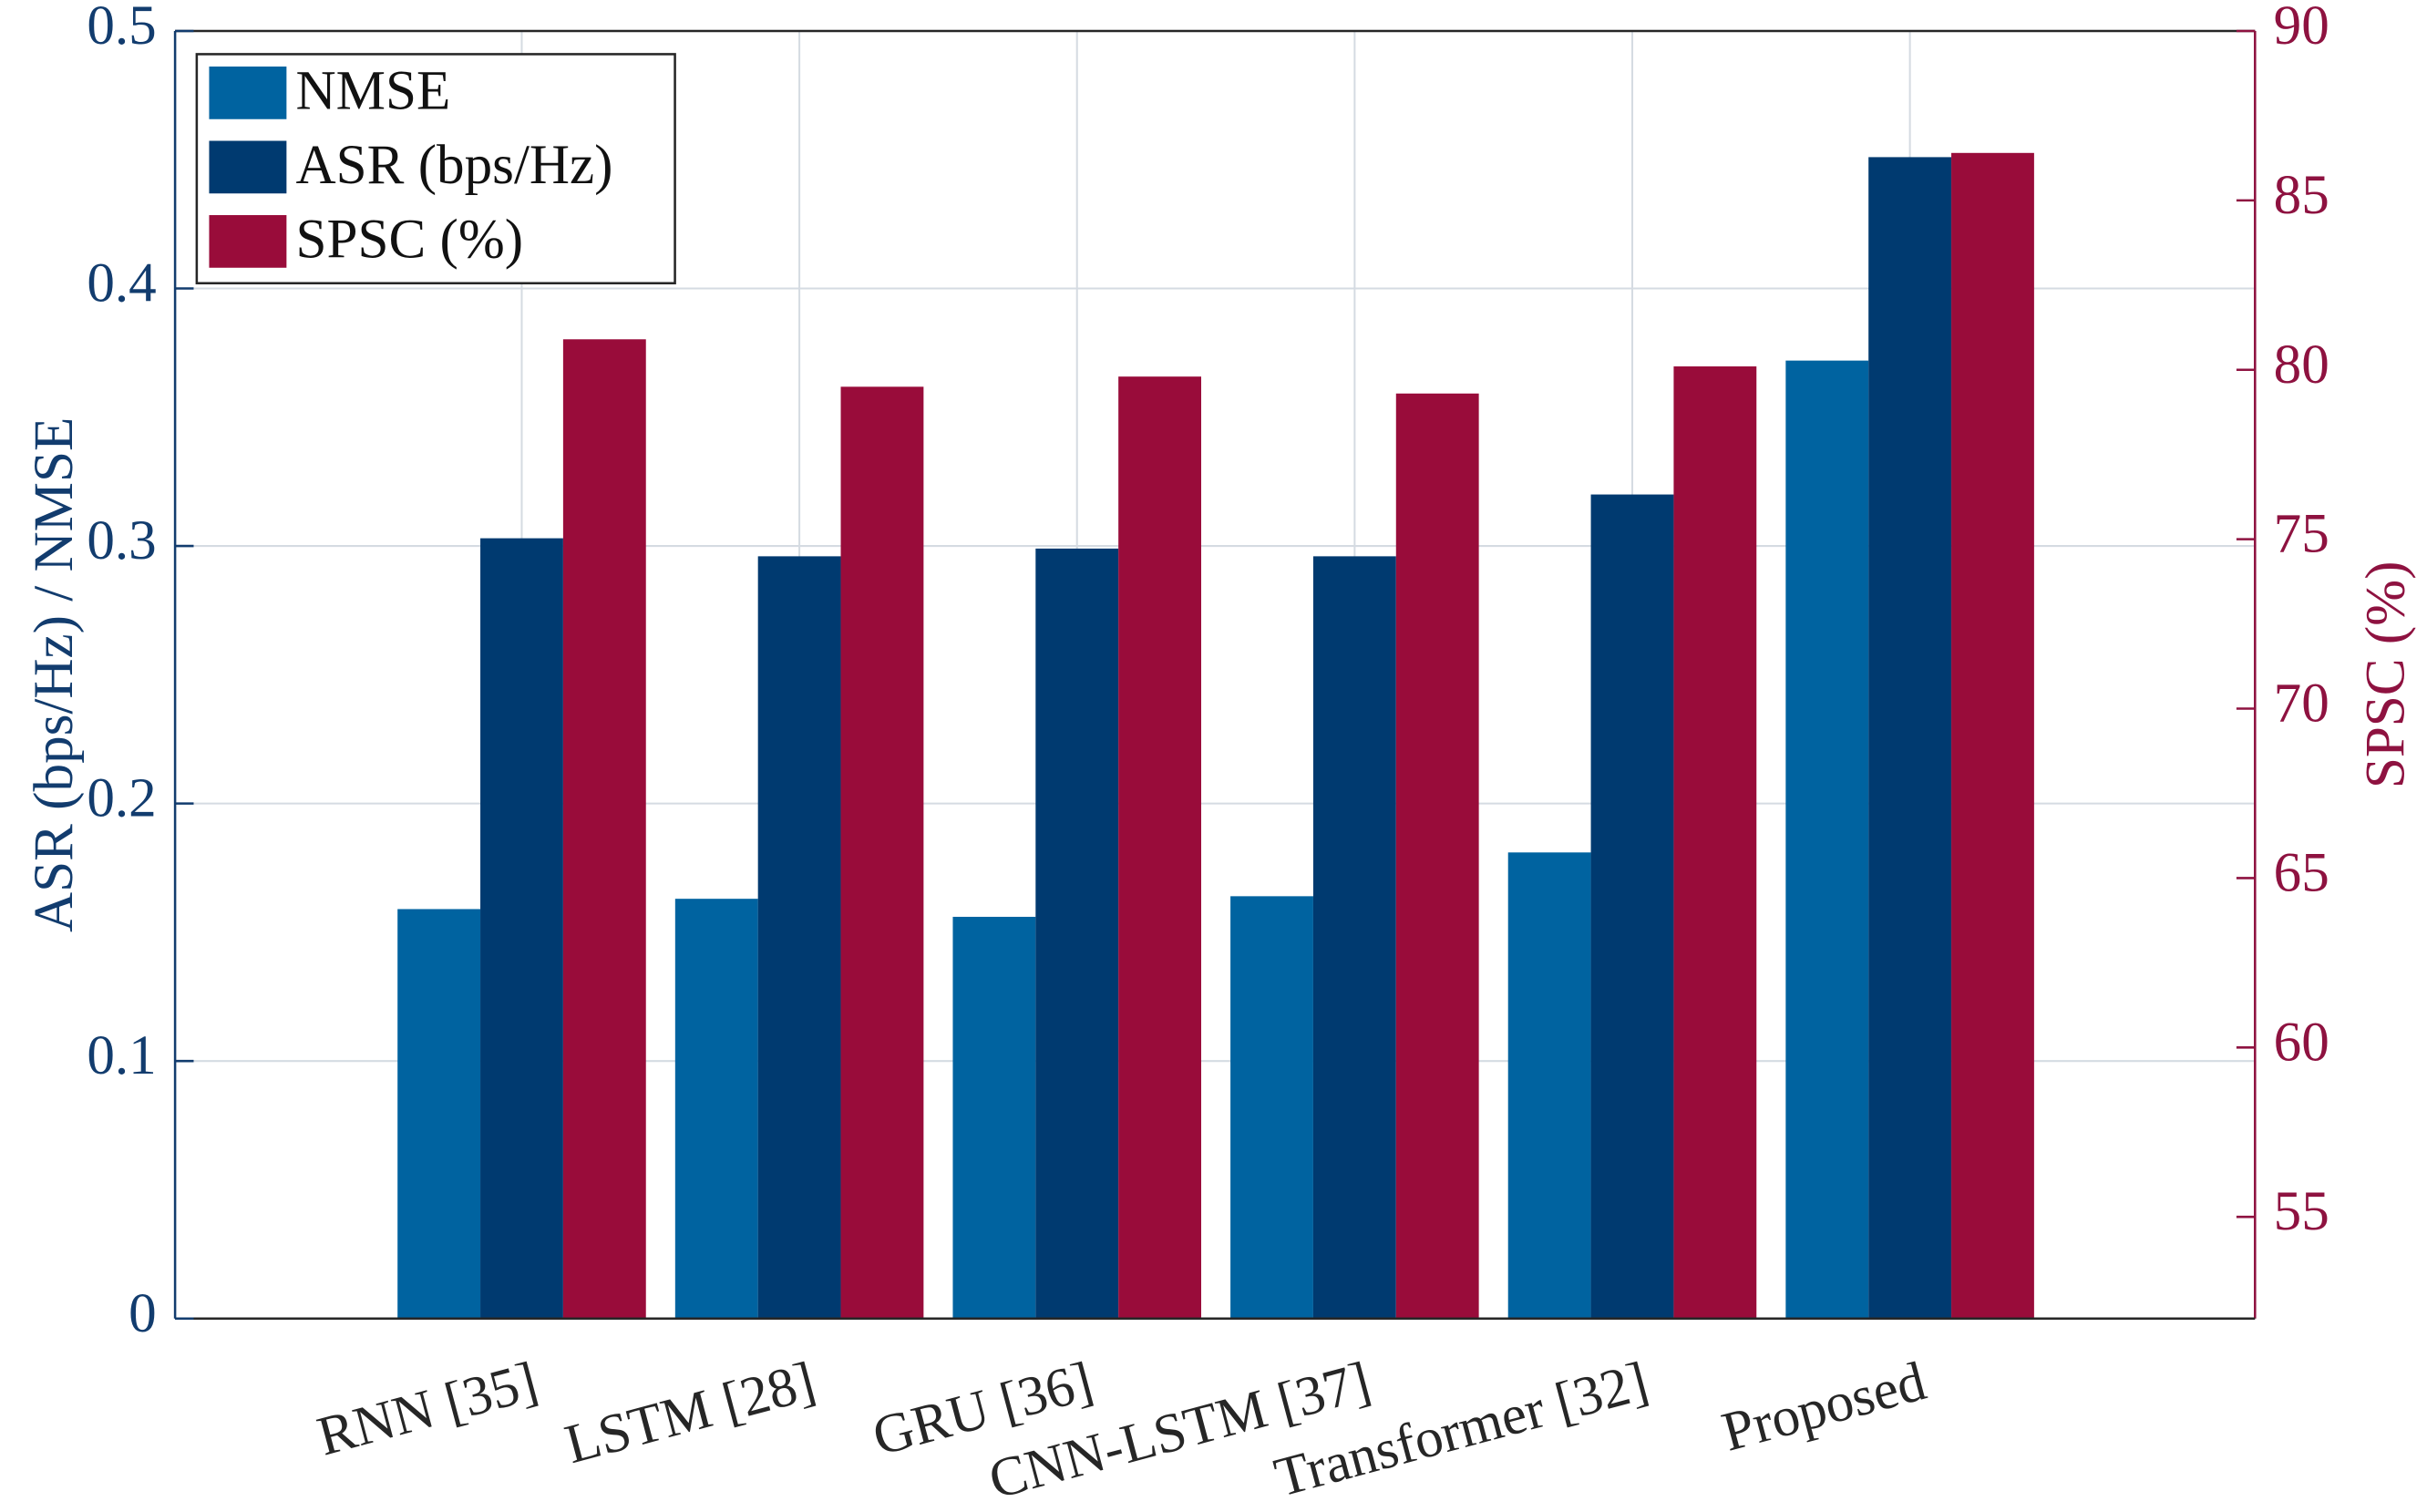 This screenshot has width=2427, height=1512. Describe the element at coordinates (122, 283) in the screenshot. I see `y-tick-label: 0.4` at that location.